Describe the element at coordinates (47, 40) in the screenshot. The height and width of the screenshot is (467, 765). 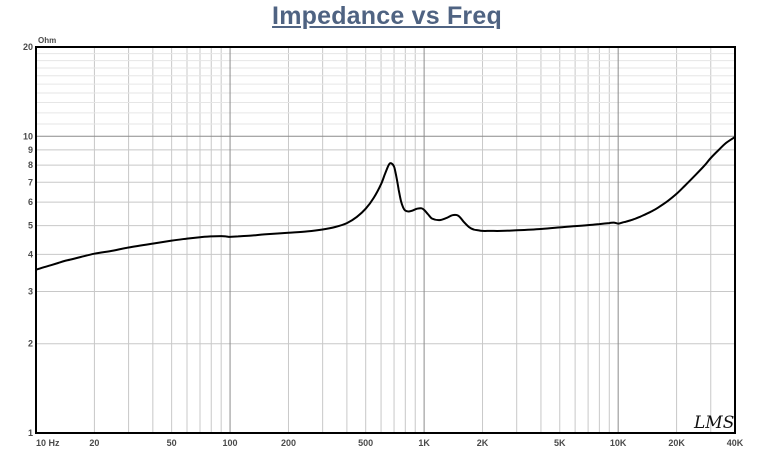
I see `y-unit-label: Ohm` at that location.